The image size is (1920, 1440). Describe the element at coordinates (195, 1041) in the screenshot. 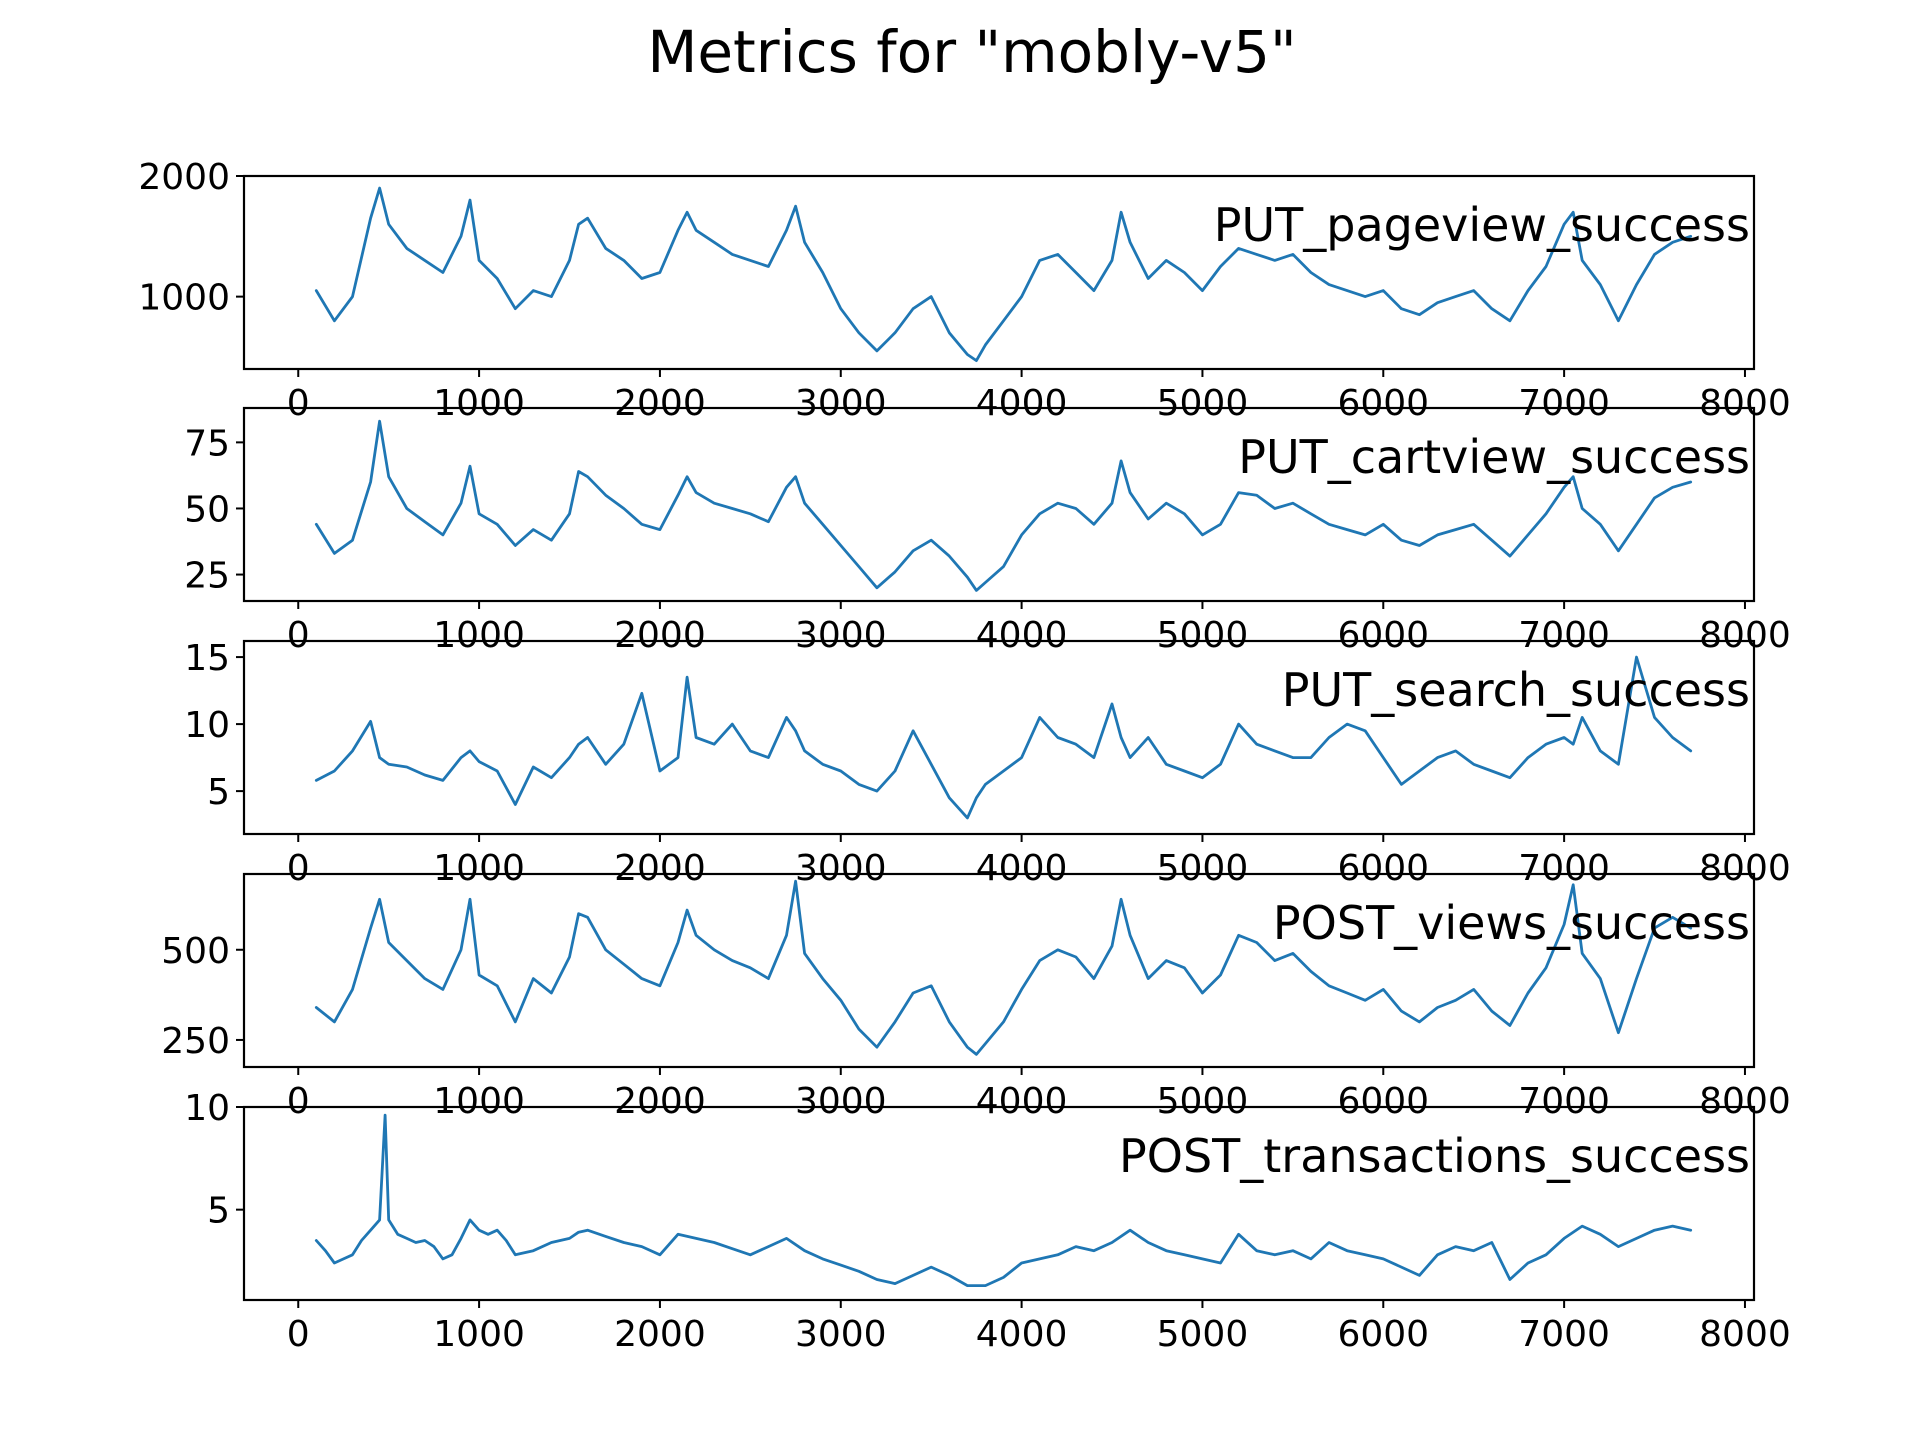

I see `y-tick-label: 250` at that location.